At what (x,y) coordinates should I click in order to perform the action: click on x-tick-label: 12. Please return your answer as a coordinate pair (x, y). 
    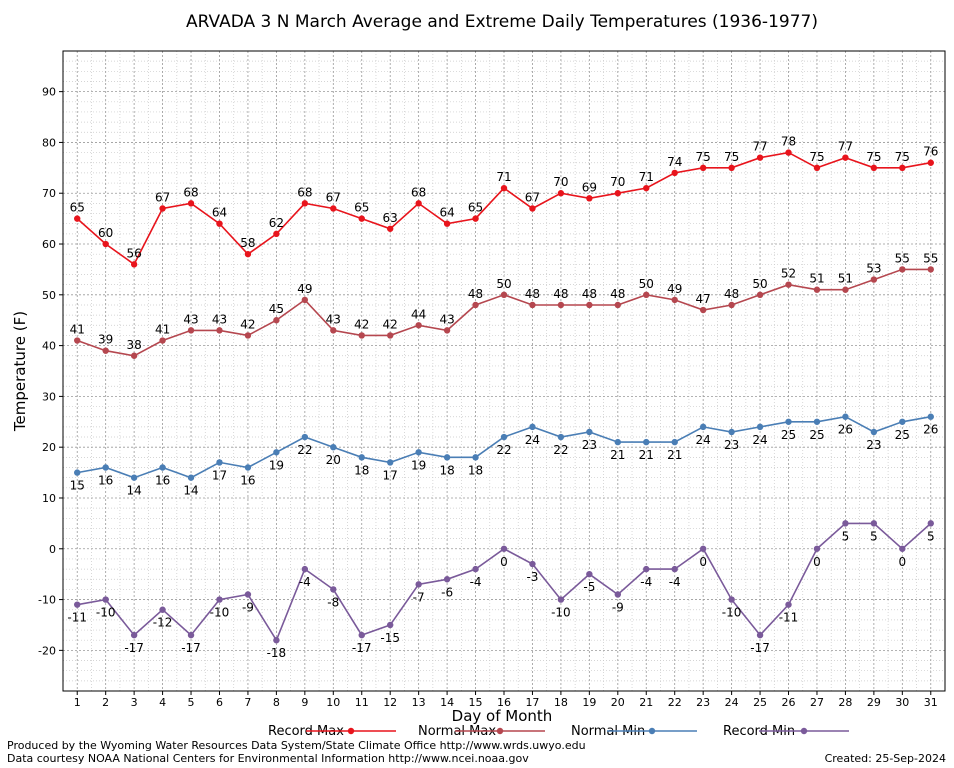
    Looking at the image, I should click on (390, 702).